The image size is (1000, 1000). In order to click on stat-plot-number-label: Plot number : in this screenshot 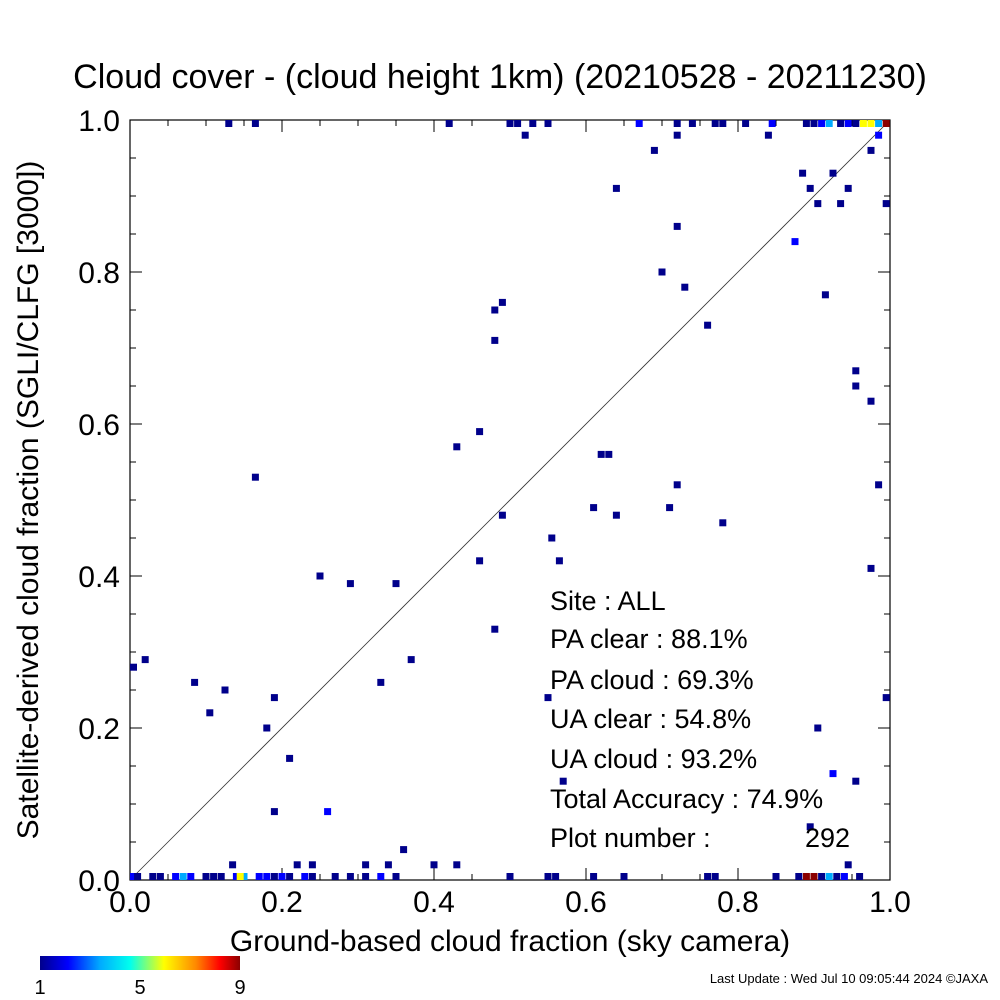, I will do `click(630, 838)`.